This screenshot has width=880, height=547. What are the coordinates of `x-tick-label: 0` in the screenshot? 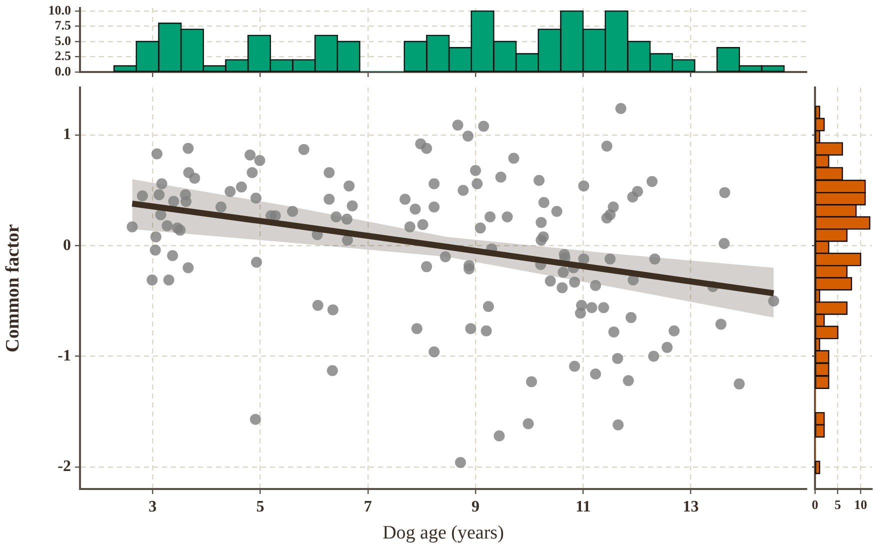 It's located at (815, 504).